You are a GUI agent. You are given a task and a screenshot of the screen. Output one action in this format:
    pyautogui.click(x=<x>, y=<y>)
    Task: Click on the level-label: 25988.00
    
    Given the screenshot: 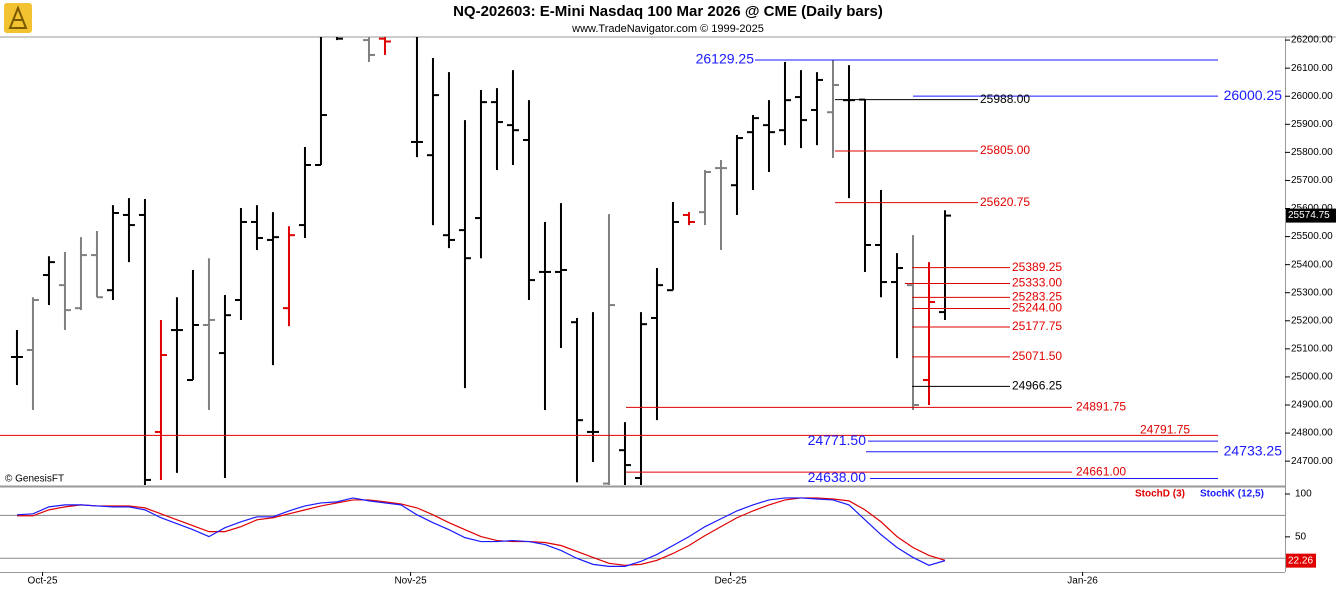 What is the action you would take?
    pyautogui.click(x=1005, y=99)
    